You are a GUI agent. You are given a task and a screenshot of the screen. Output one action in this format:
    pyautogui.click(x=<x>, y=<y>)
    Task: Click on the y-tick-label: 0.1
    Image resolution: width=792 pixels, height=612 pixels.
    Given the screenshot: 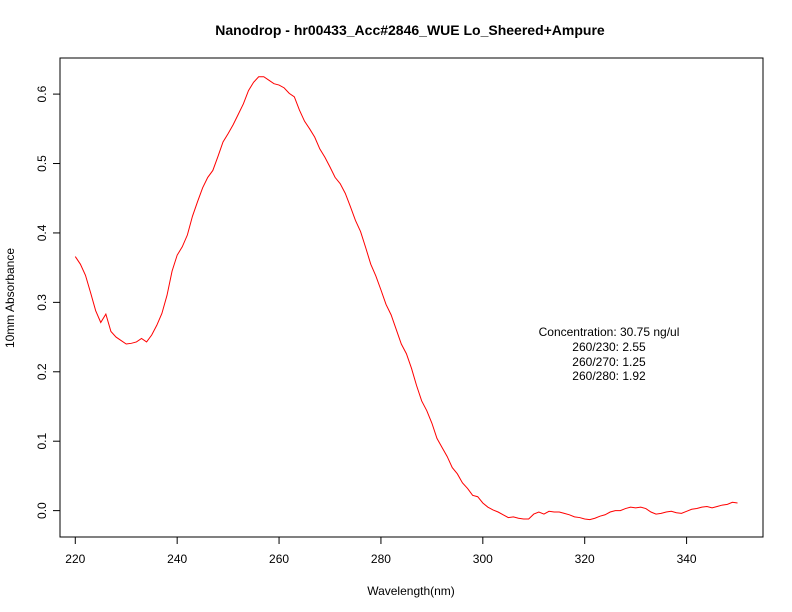 What is the action you would take?
    pyautogui.click(x=42, y=441)
    